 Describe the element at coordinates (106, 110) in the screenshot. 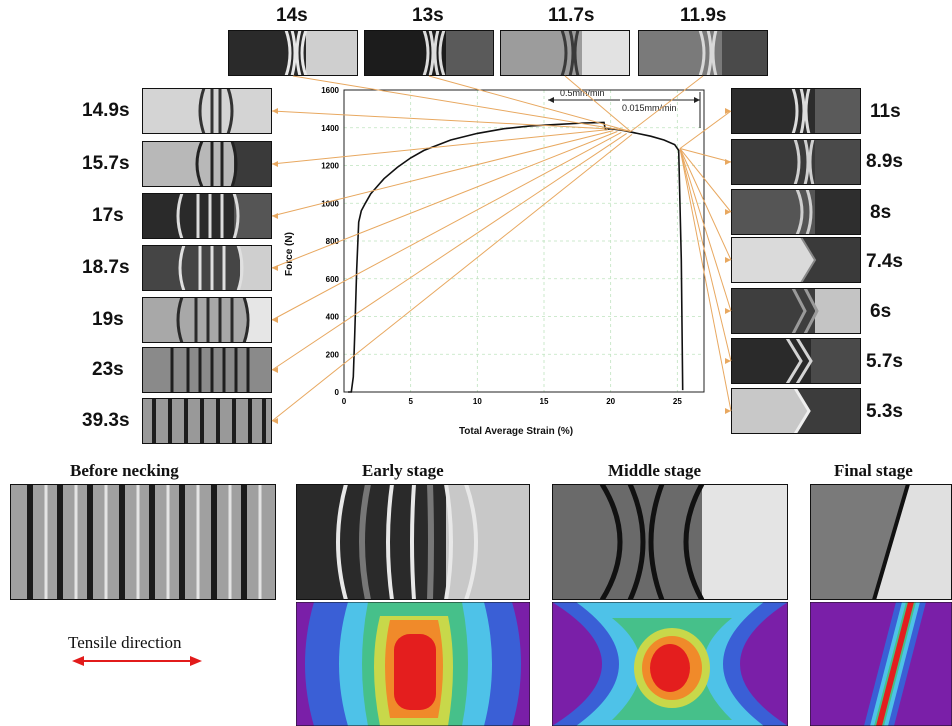

I see `left-frame-label-1: 14.9s` at that location.